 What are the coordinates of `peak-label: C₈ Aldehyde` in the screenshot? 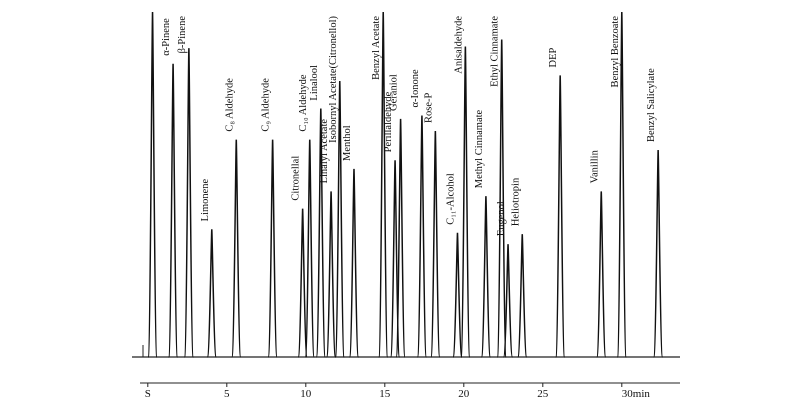 It's located at (229, 105).